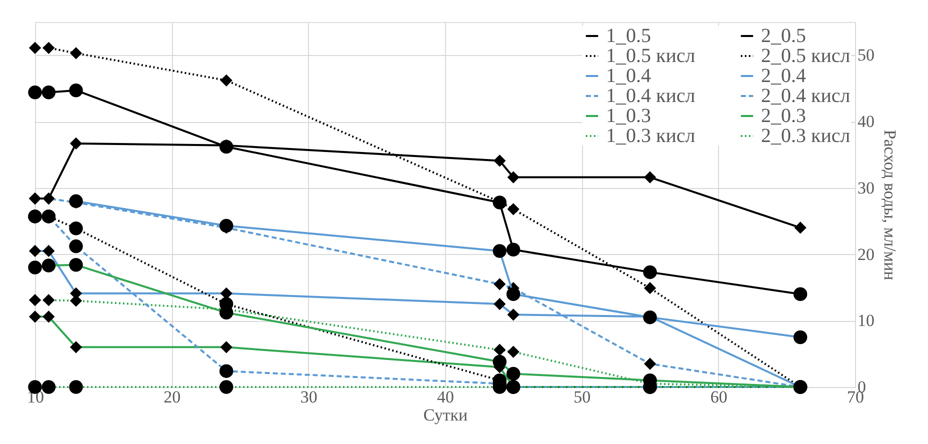 The width and height of the screenshot is (928, 444). What do you see at coordinates (445, 397) in the screenshot?
I see `x-tick-label: 40` at bounding box center [445, 397].